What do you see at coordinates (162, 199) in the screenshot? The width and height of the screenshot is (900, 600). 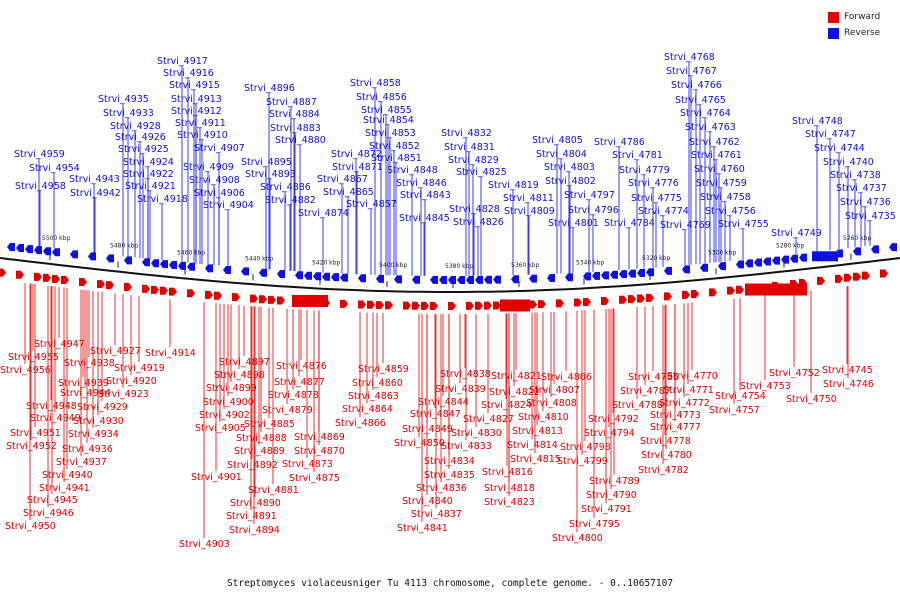 I see `reverse-gene-label: Strvi_4918` at bounding box center [162, 199].